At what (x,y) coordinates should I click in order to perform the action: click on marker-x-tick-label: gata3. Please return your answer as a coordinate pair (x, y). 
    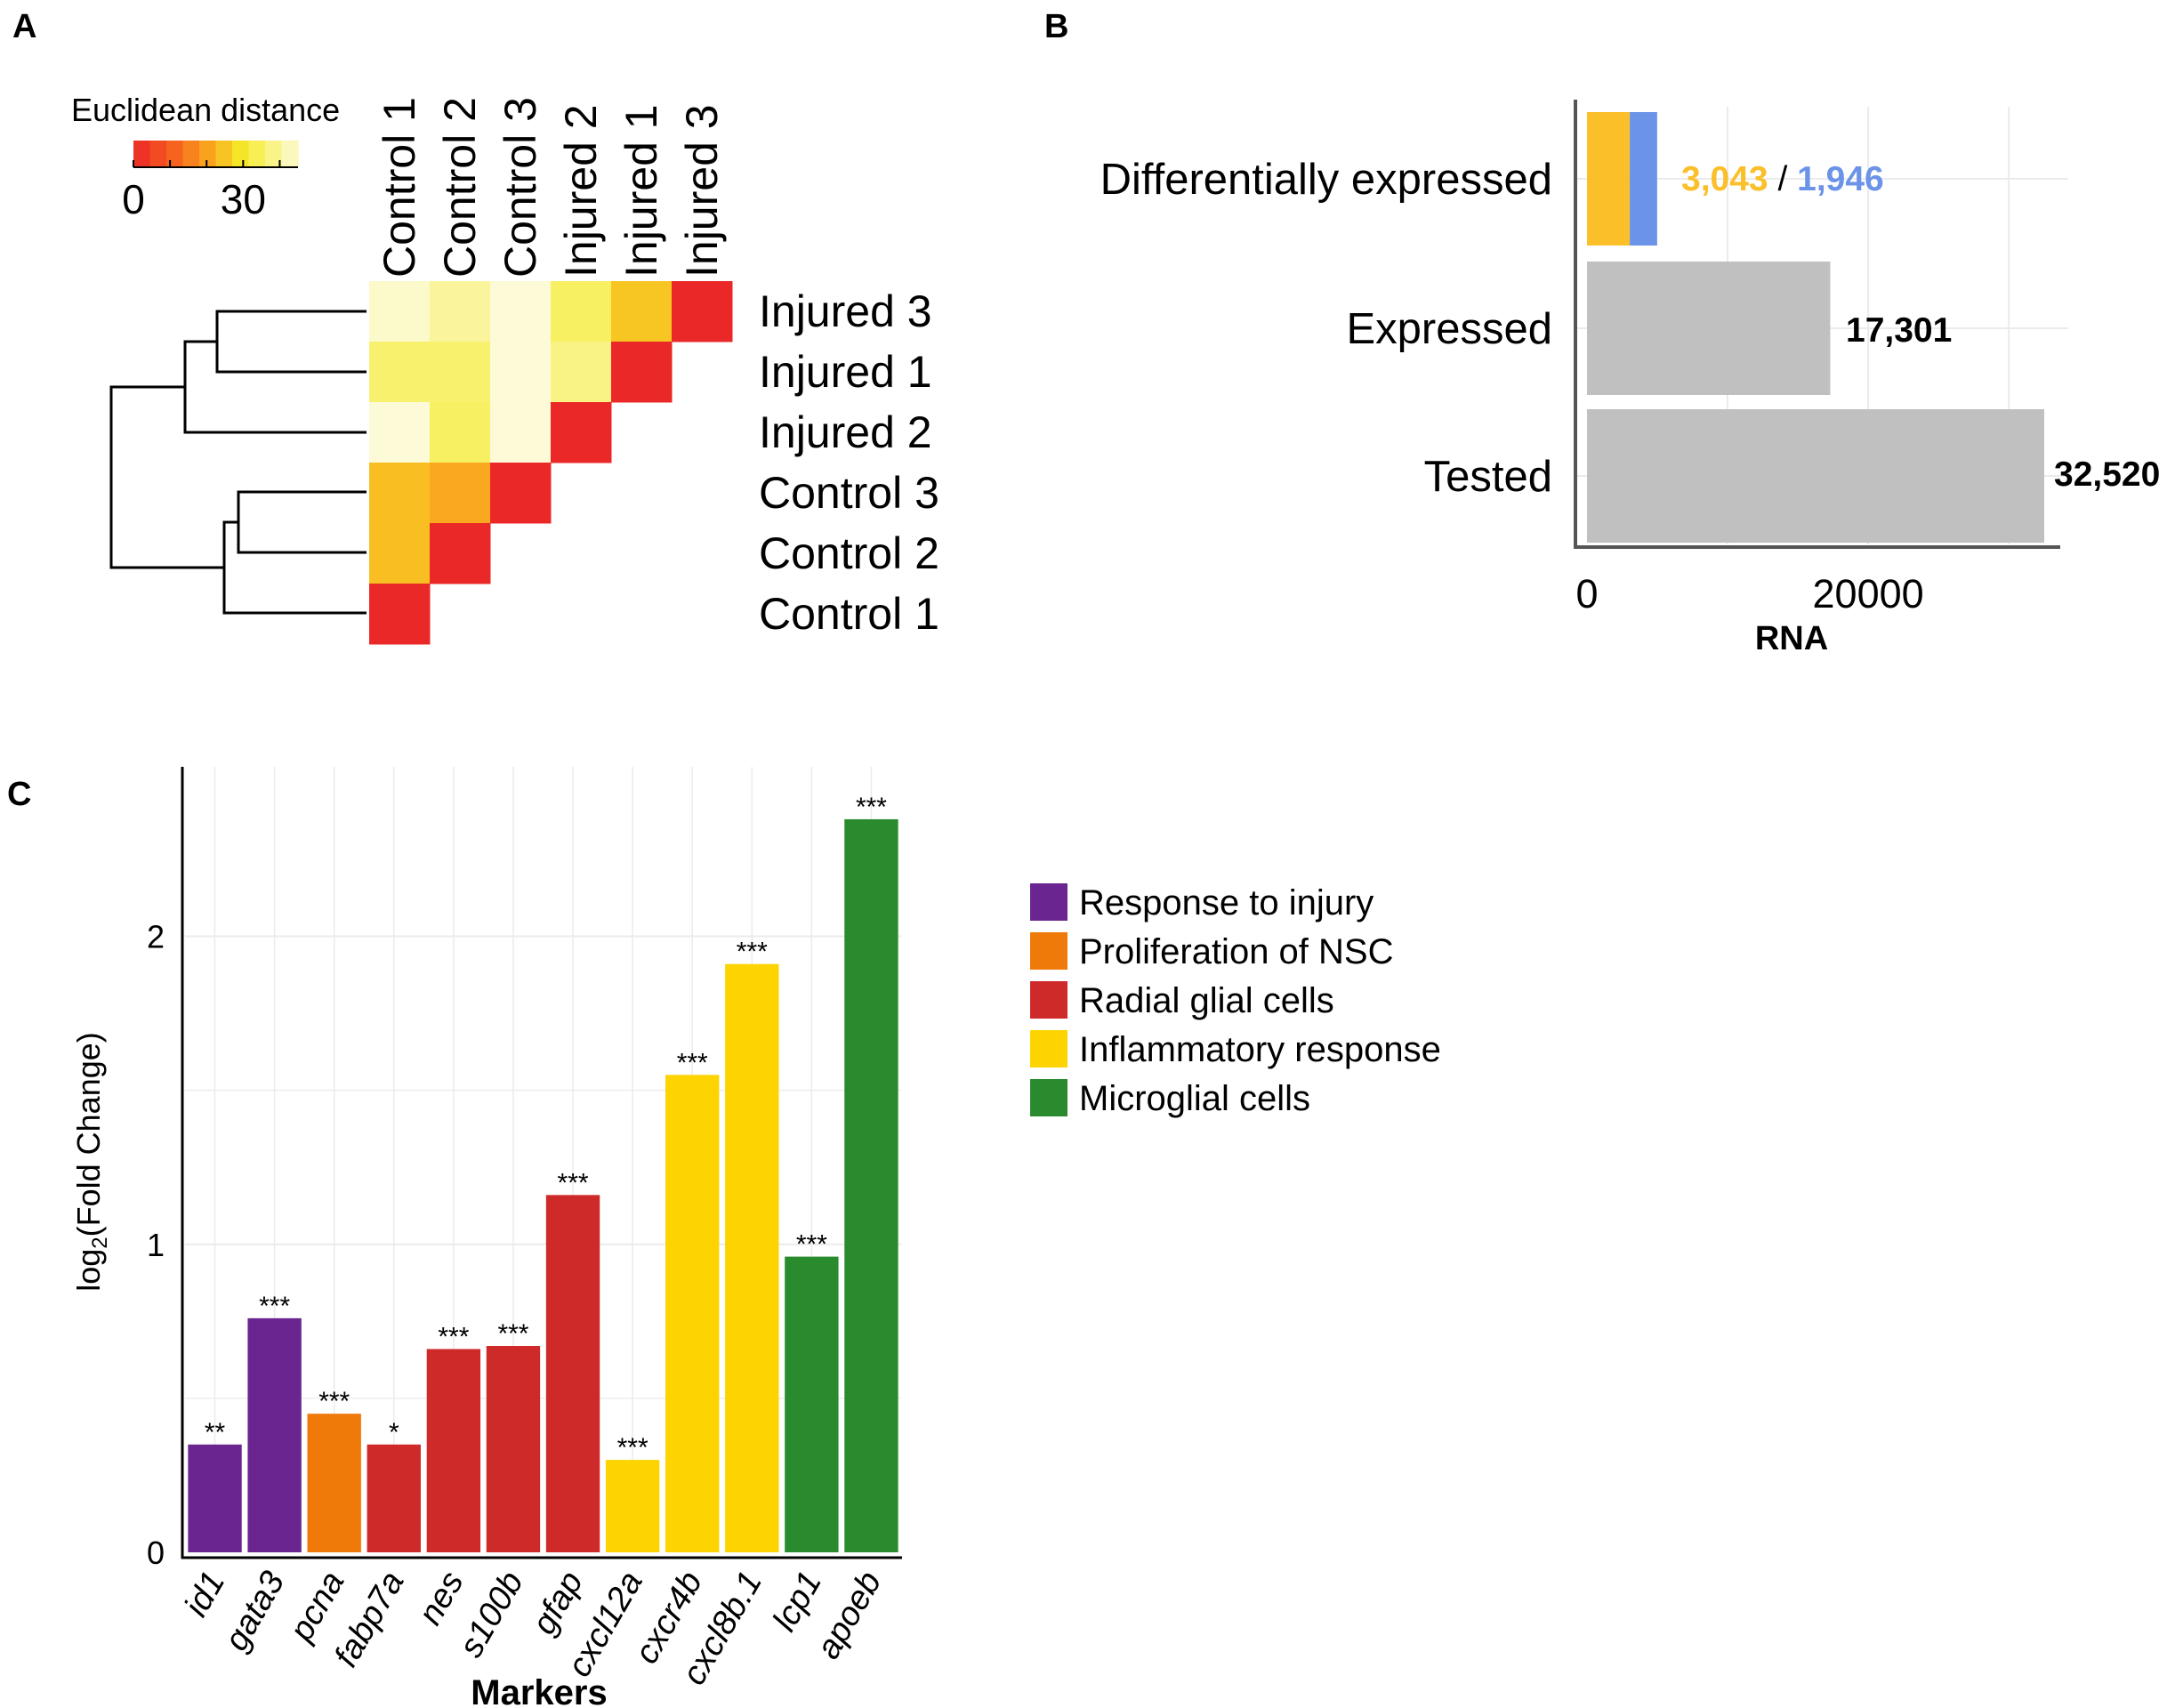
    Looking at the image, I should click on (254, 1611).